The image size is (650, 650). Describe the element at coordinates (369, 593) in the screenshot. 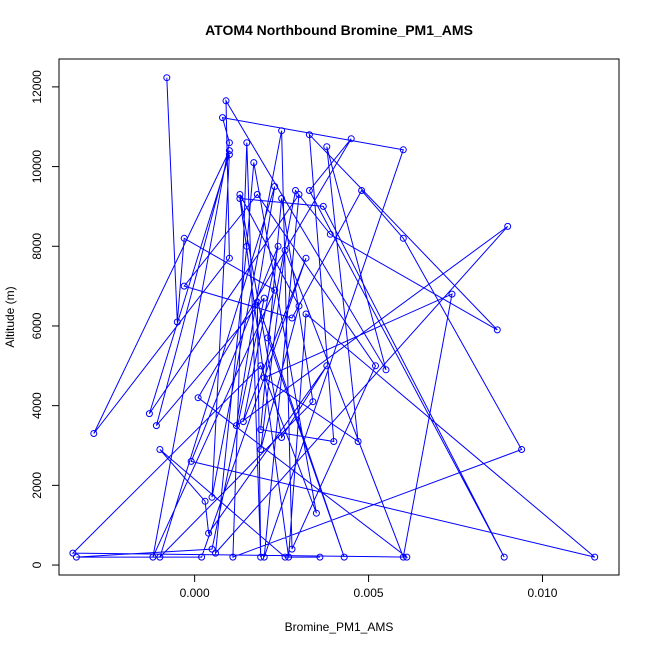

I see `x-tick-label: 0.005` at that location.